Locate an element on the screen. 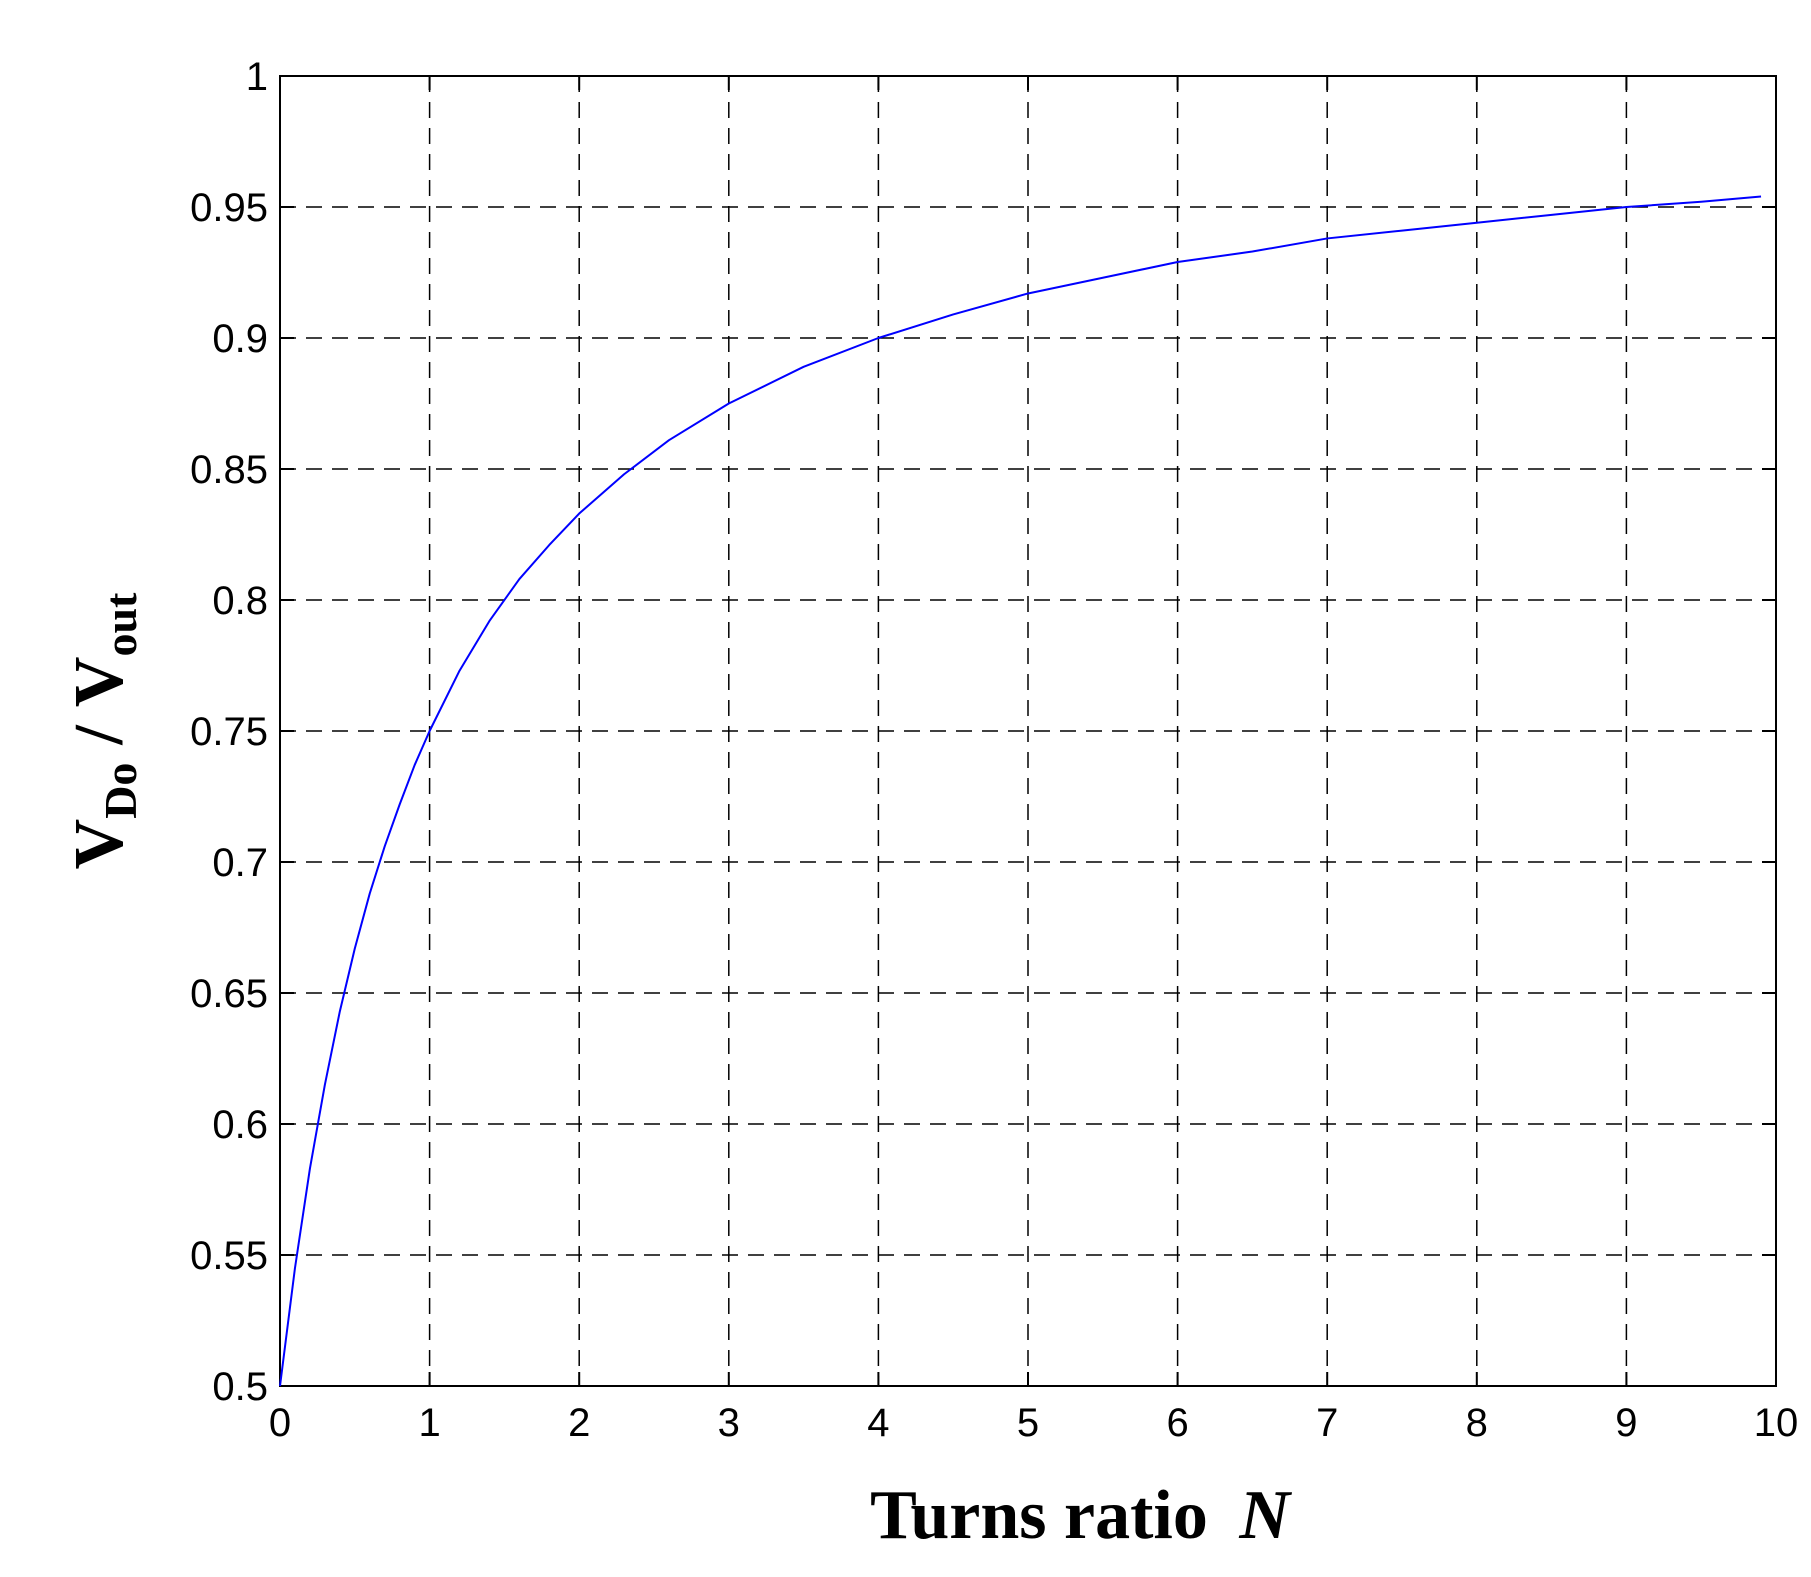 Image resolution: width=1811 pixels, height=1577 pixels. y-tick-label-0.85: 0.85 is located at coordinates (229, 470).